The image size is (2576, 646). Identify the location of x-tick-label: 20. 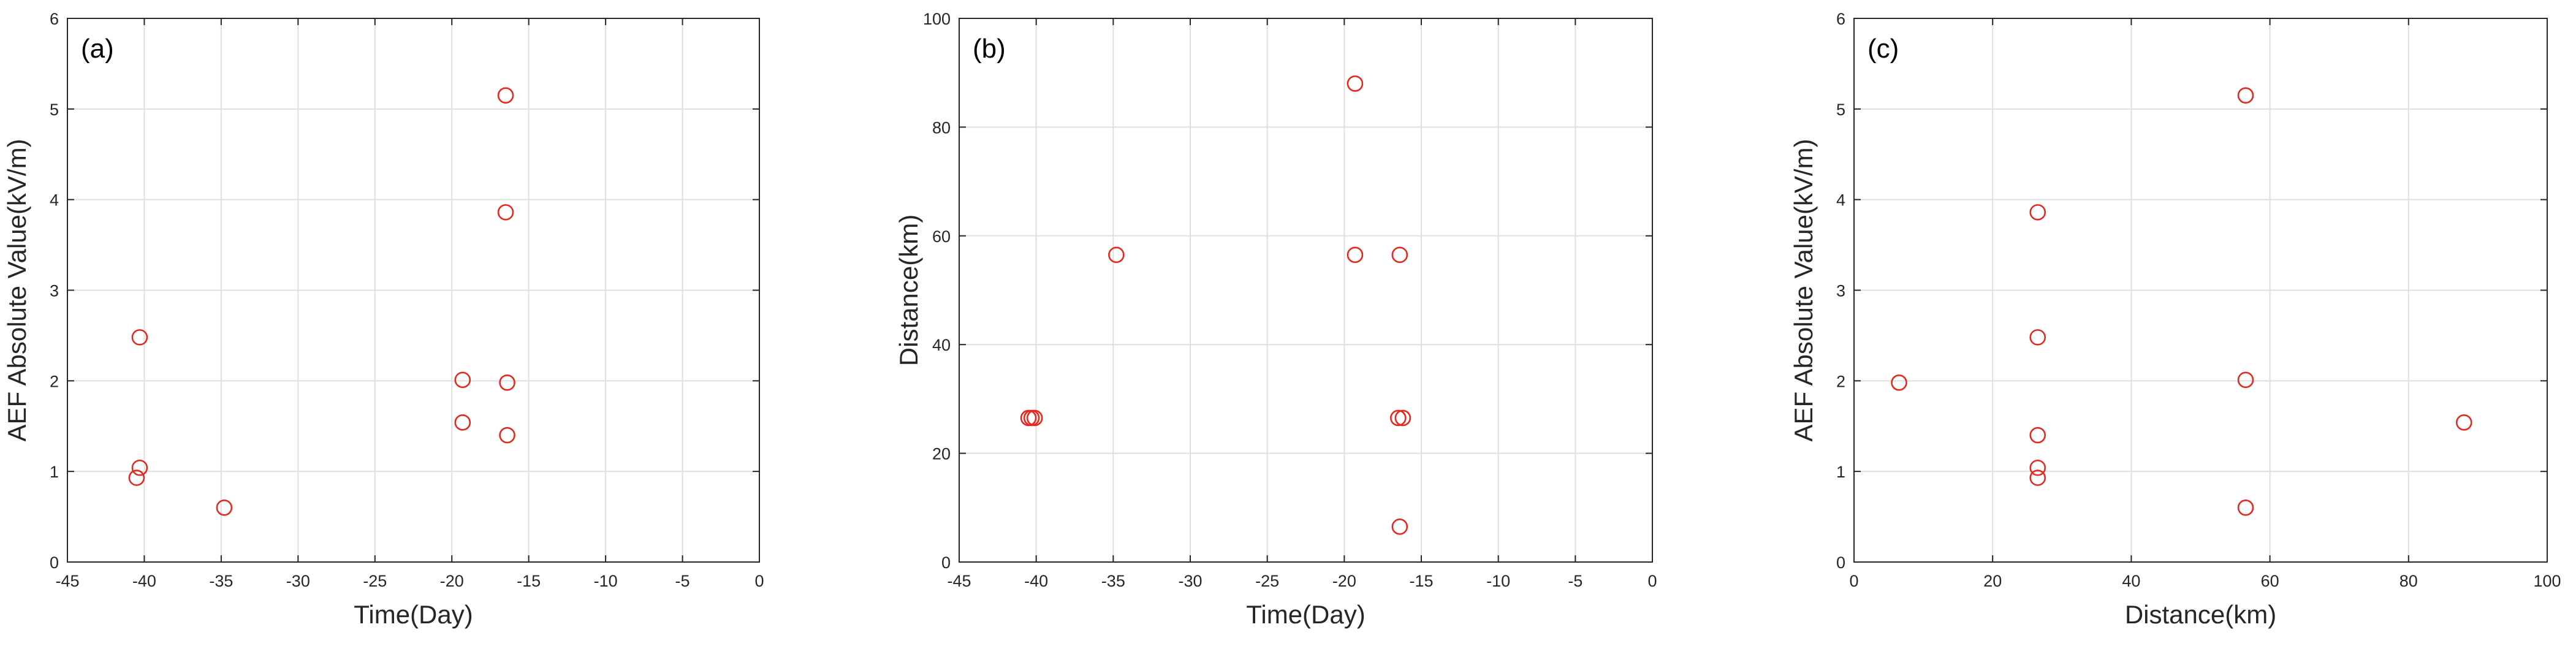
(1992, 581).